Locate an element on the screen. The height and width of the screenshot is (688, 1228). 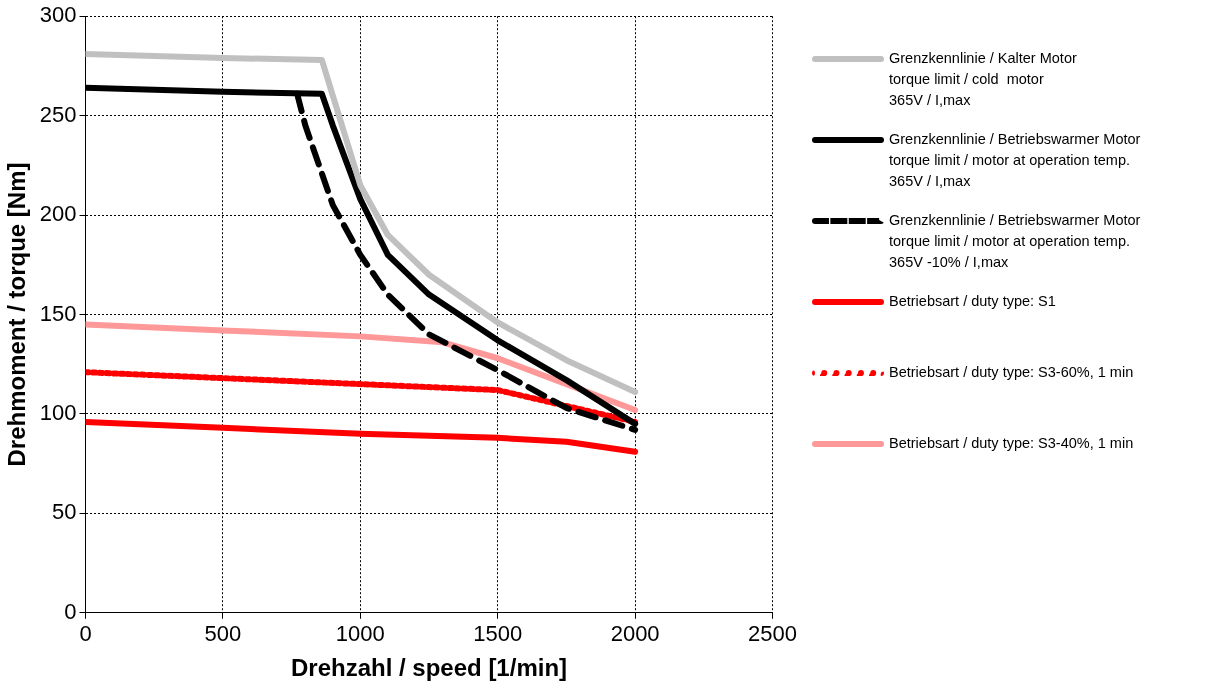
x-tick-label: 500 is located at coordinates (223, 634).